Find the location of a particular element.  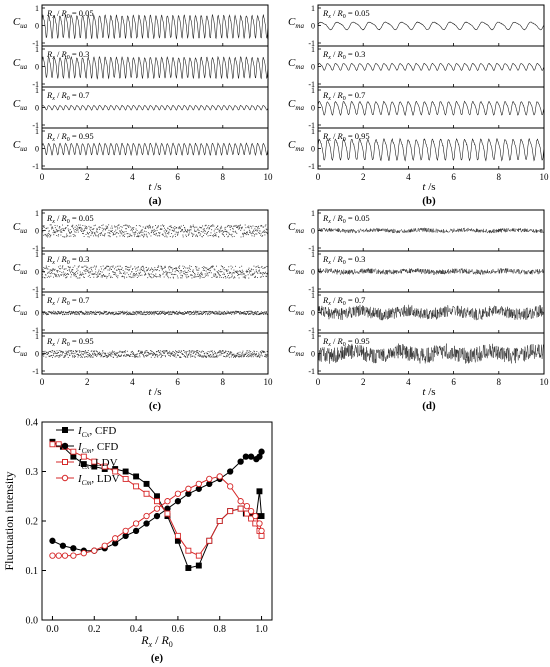

x-tick-label: 1.0 is located at coordinates (261, 629).